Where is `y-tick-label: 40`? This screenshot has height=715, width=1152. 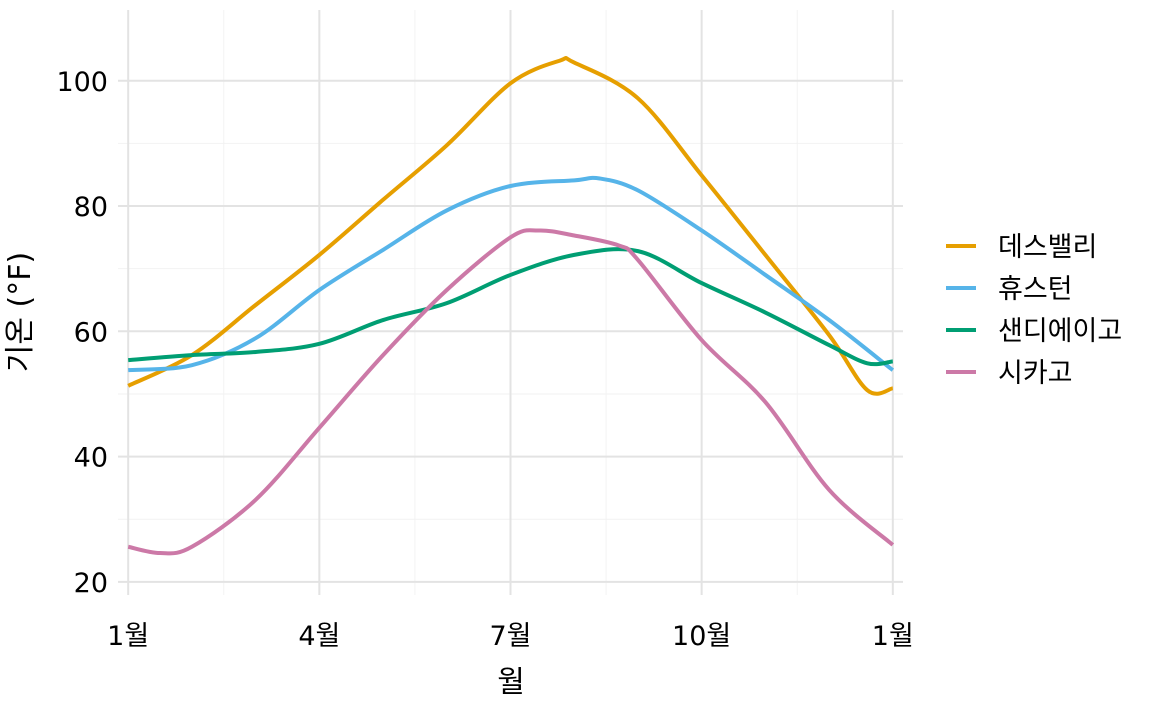 y-tick-label: 40 is located at coordinates (91, 458).